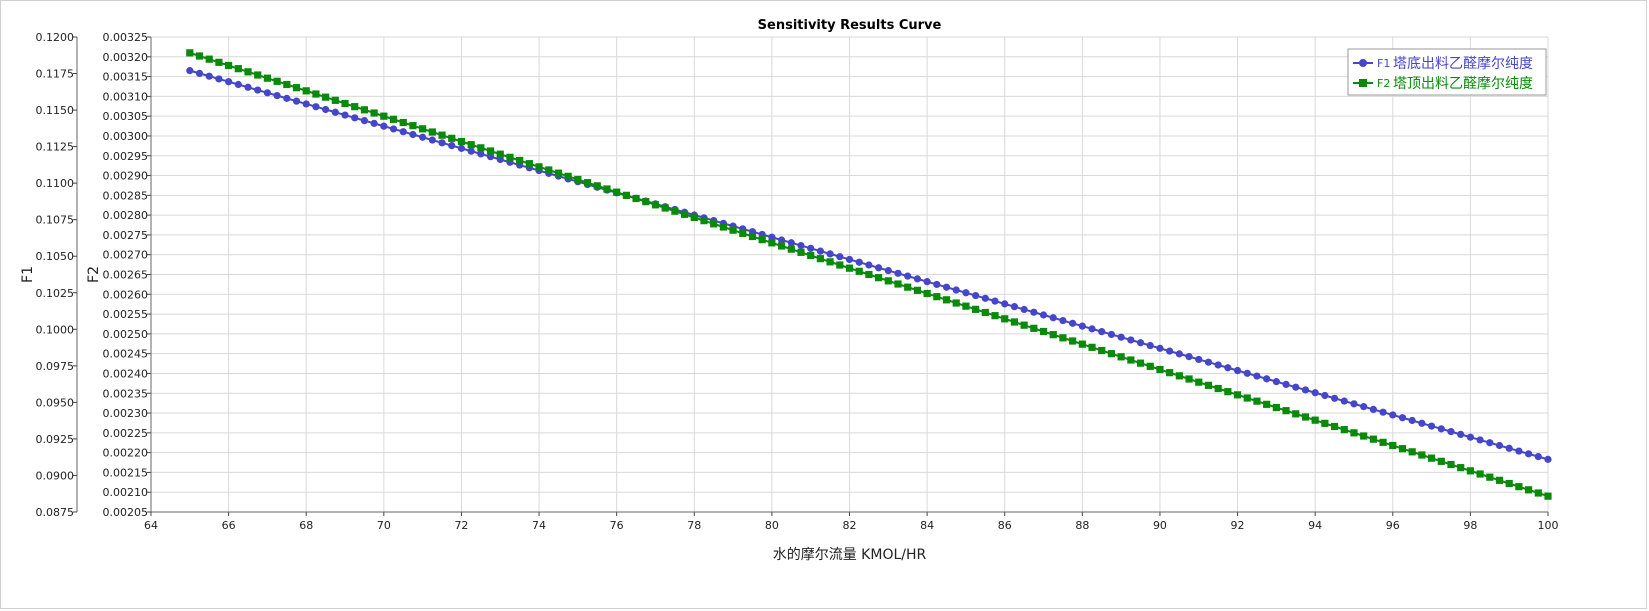 The image size is (1649, 611). Describe the element at coordinates (126, 156) in the screenshot. I see `y2-tick-label: 0.00295` at that location.